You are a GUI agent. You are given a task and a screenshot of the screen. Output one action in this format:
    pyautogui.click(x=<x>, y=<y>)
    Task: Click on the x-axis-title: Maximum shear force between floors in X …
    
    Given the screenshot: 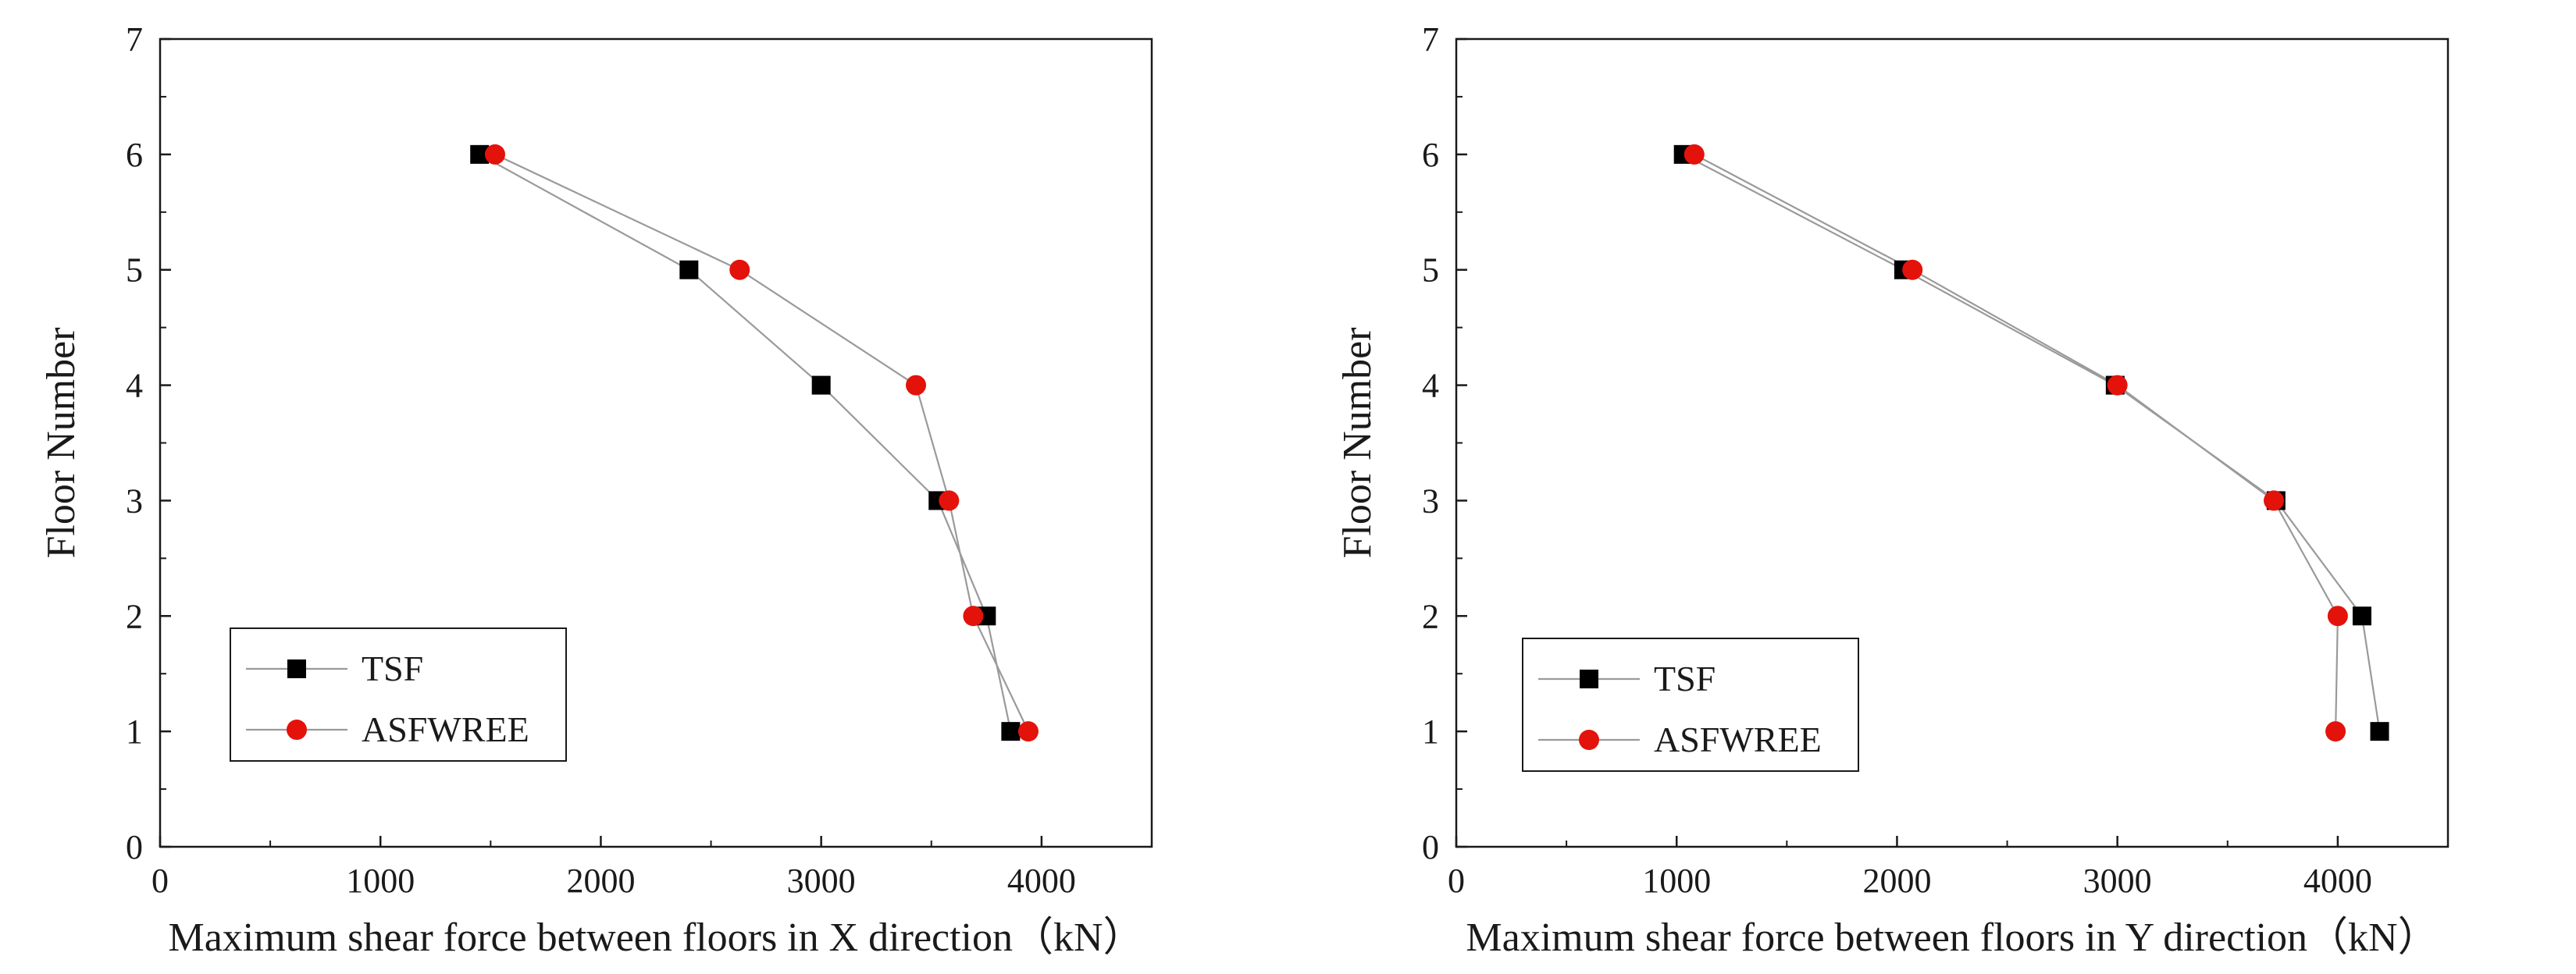 What is the action you would take?
    pyautogui.click(x=656, y=937)
    